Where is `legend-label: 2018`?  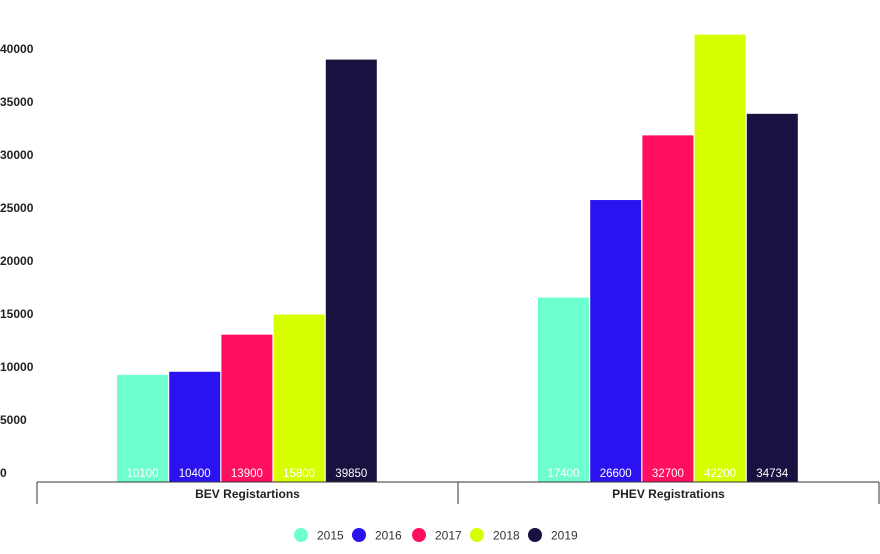
legend-label: 2018 is located at coordinates (506, 536).